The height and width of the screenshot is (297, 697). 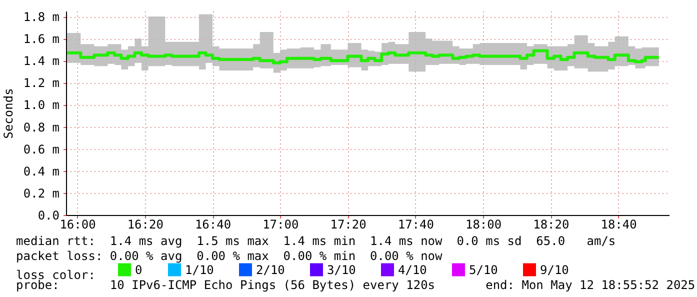 What do you see at coordinates (41, 61) in the screenshot?
I see `y-tick-label: 1.4 m` at bounding box center [41, 61].